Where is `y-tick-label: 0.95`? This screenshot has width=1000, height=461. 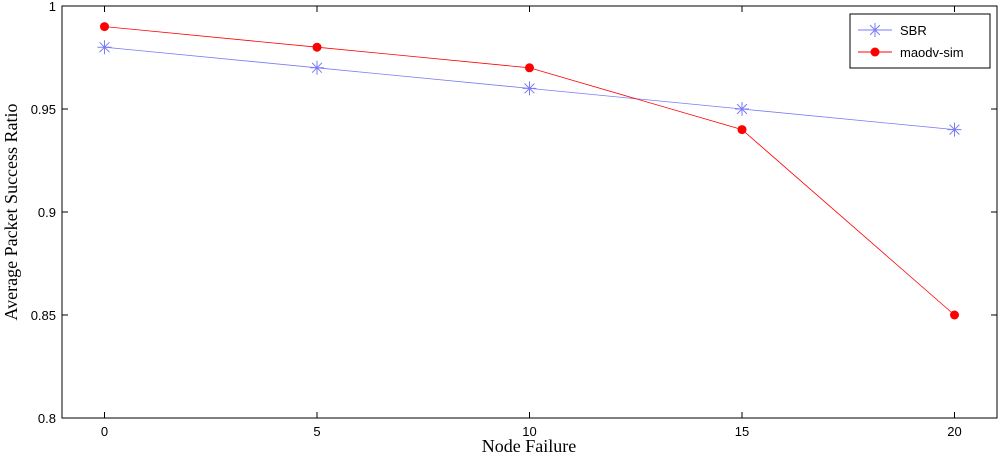 y-tick-label: 0.95 is located at coordinates (43, 109).